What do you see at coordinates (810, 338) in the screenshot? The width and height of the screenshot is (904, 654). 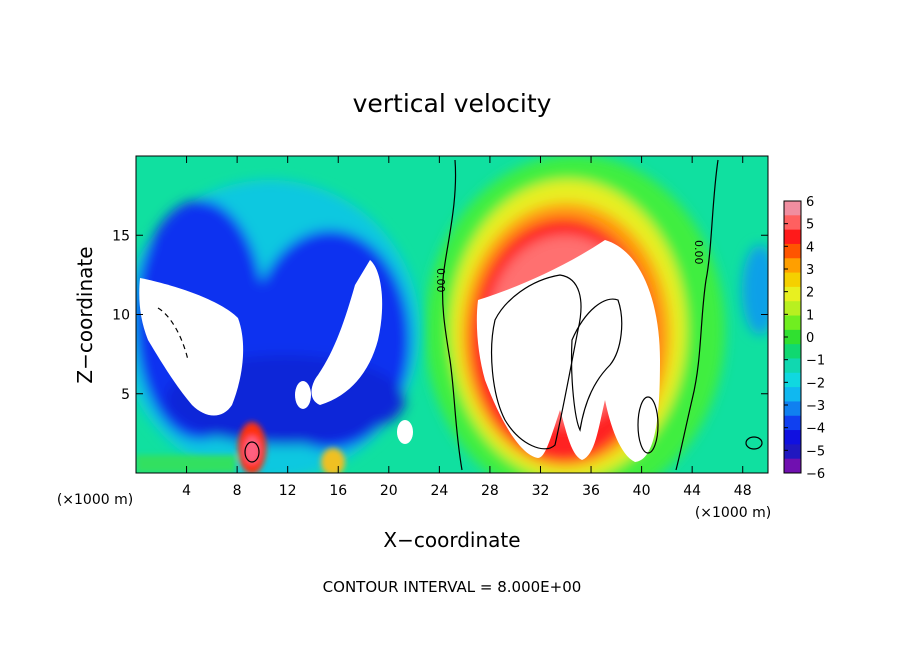 I see `colorbar-label: 0` at bounding box center [810, 338].